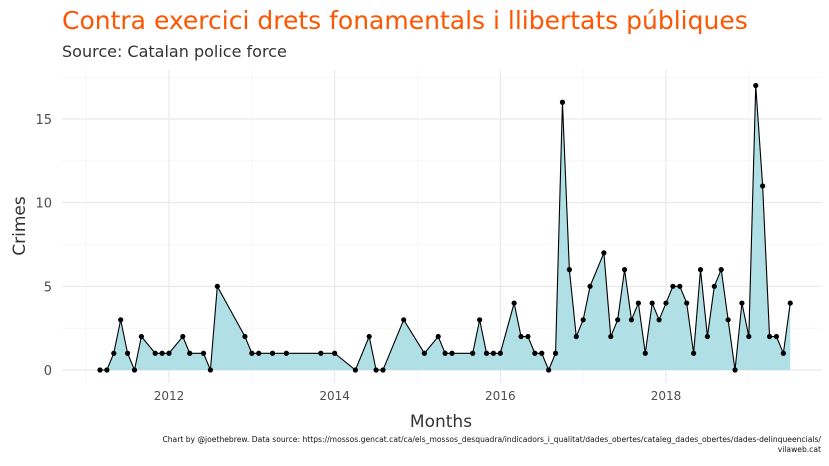 This screenshot has height=466, width=829. I want to click on x-tick-label: 2014, so click(334, 396).